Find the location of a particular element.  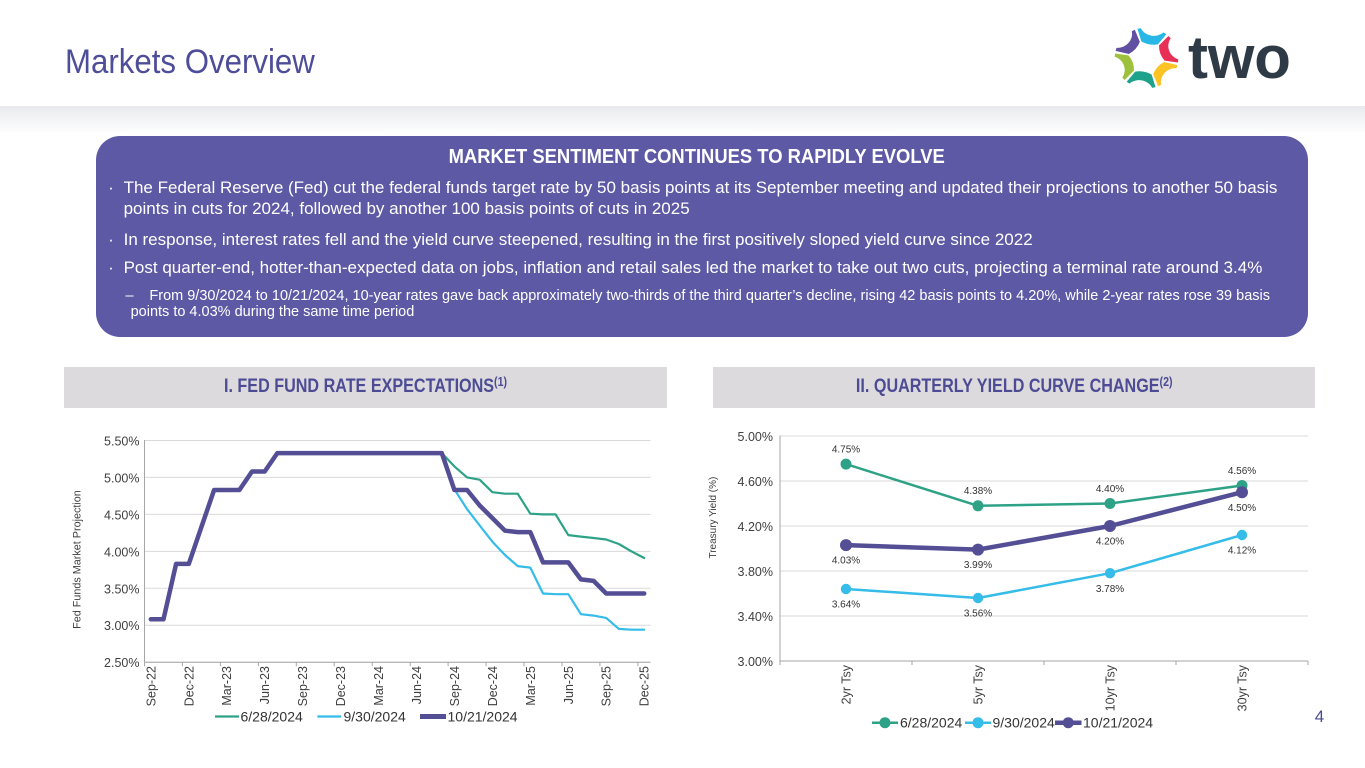

svg-text: Mar-25 is located at coordinates (531, 686).